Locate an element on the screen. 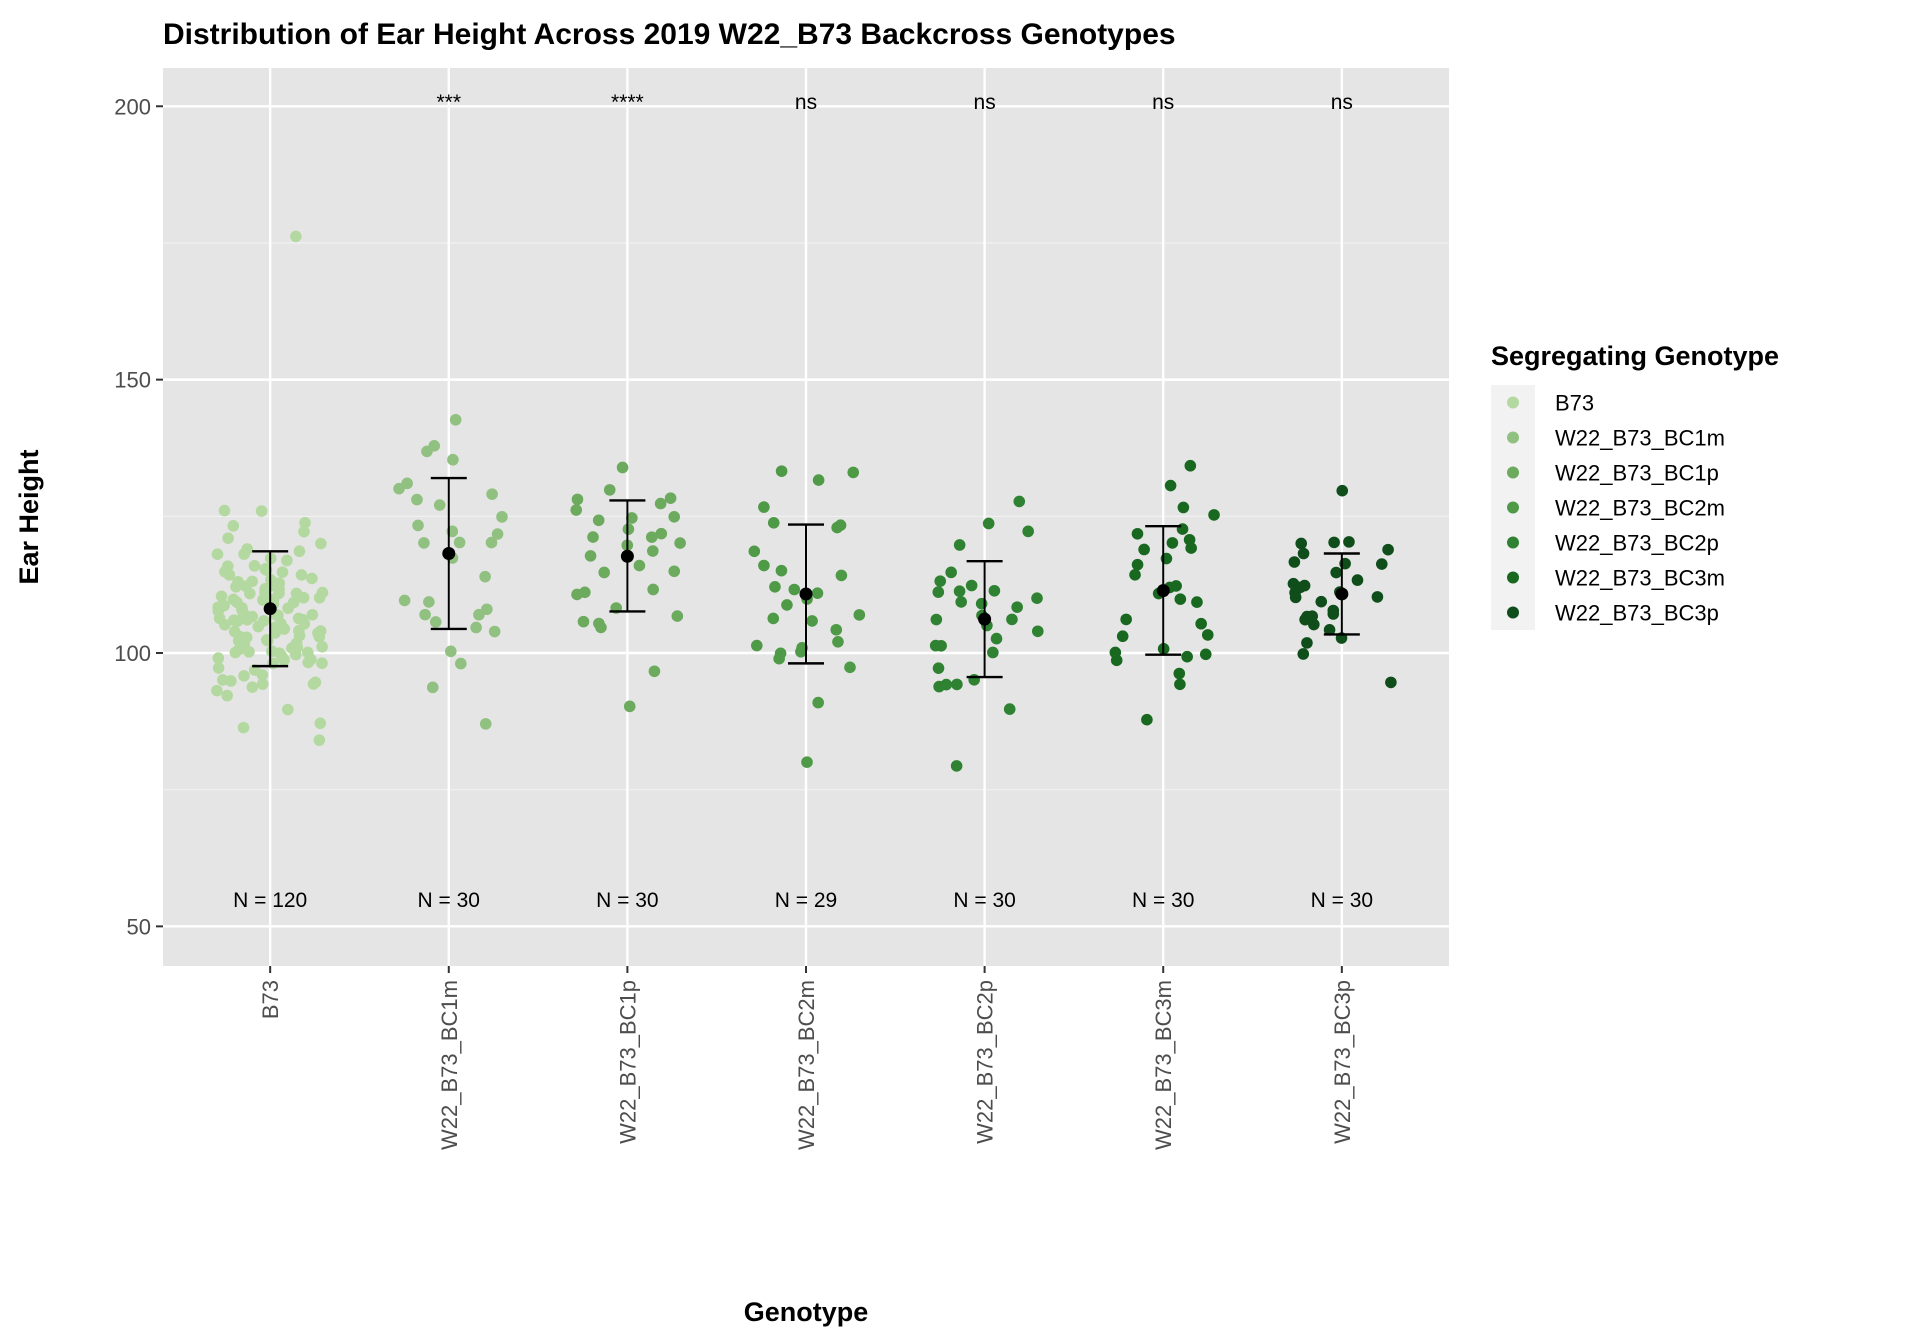  significance-label: **** is located at coordinates (627, 102).